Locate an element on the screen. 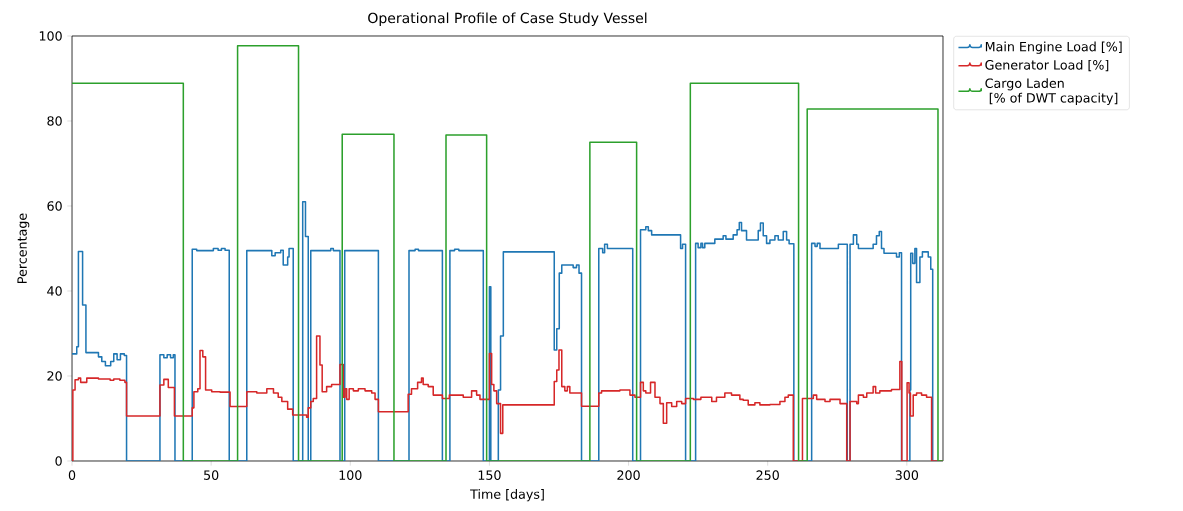 The height and width of the screenshot is (511, 1183). x-tick-label: 300 is located at coordinates (907, 475).